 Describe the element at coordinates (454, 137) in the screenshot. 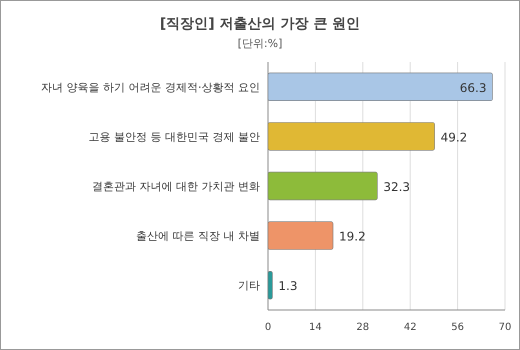

I see `data-label: 49.2` at that location.